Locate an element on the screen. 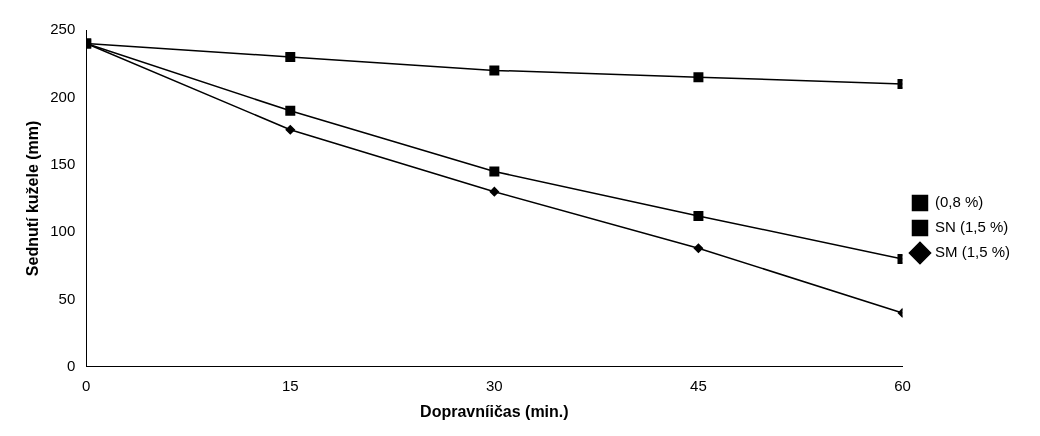 The width and height of the screenshot is (1040, 436). legend-label: SM (1,5 %) is located at coordinates (972, 252).